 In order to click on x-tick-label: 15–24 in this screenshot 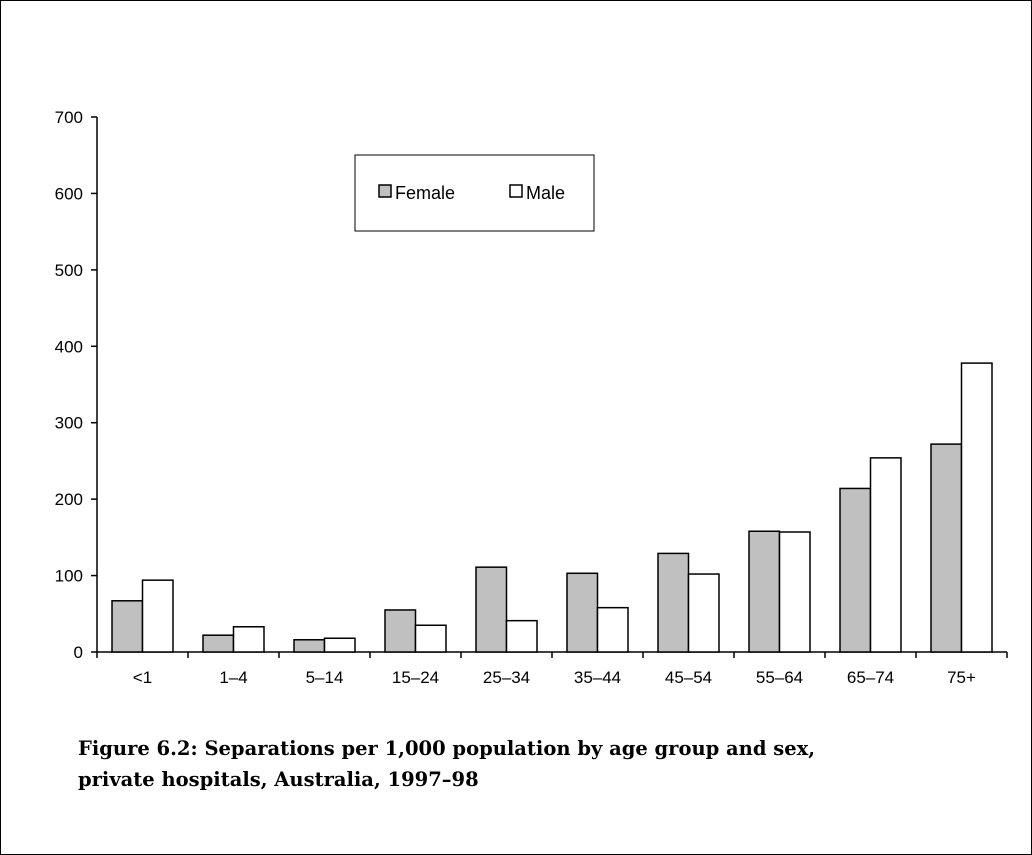, I will do `click(415, 677)`.